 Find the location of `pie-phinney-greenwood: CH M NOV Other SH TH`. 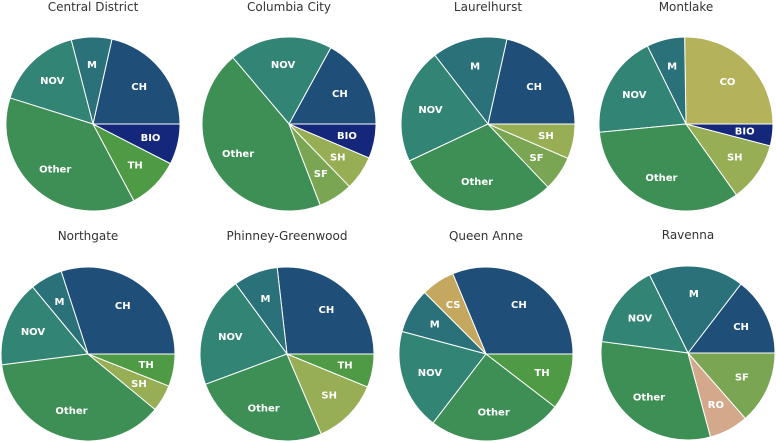

pie-phinney-greenwood: CH M NOV Other SH TH is located at coordinates (287, 354).